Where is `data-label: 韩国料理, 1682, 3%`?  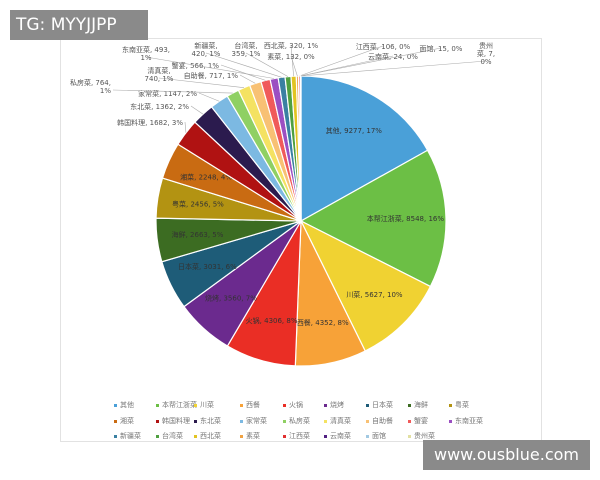
data-label: 韩国料理, 1682, 3% is located at coordinates (150, 122).